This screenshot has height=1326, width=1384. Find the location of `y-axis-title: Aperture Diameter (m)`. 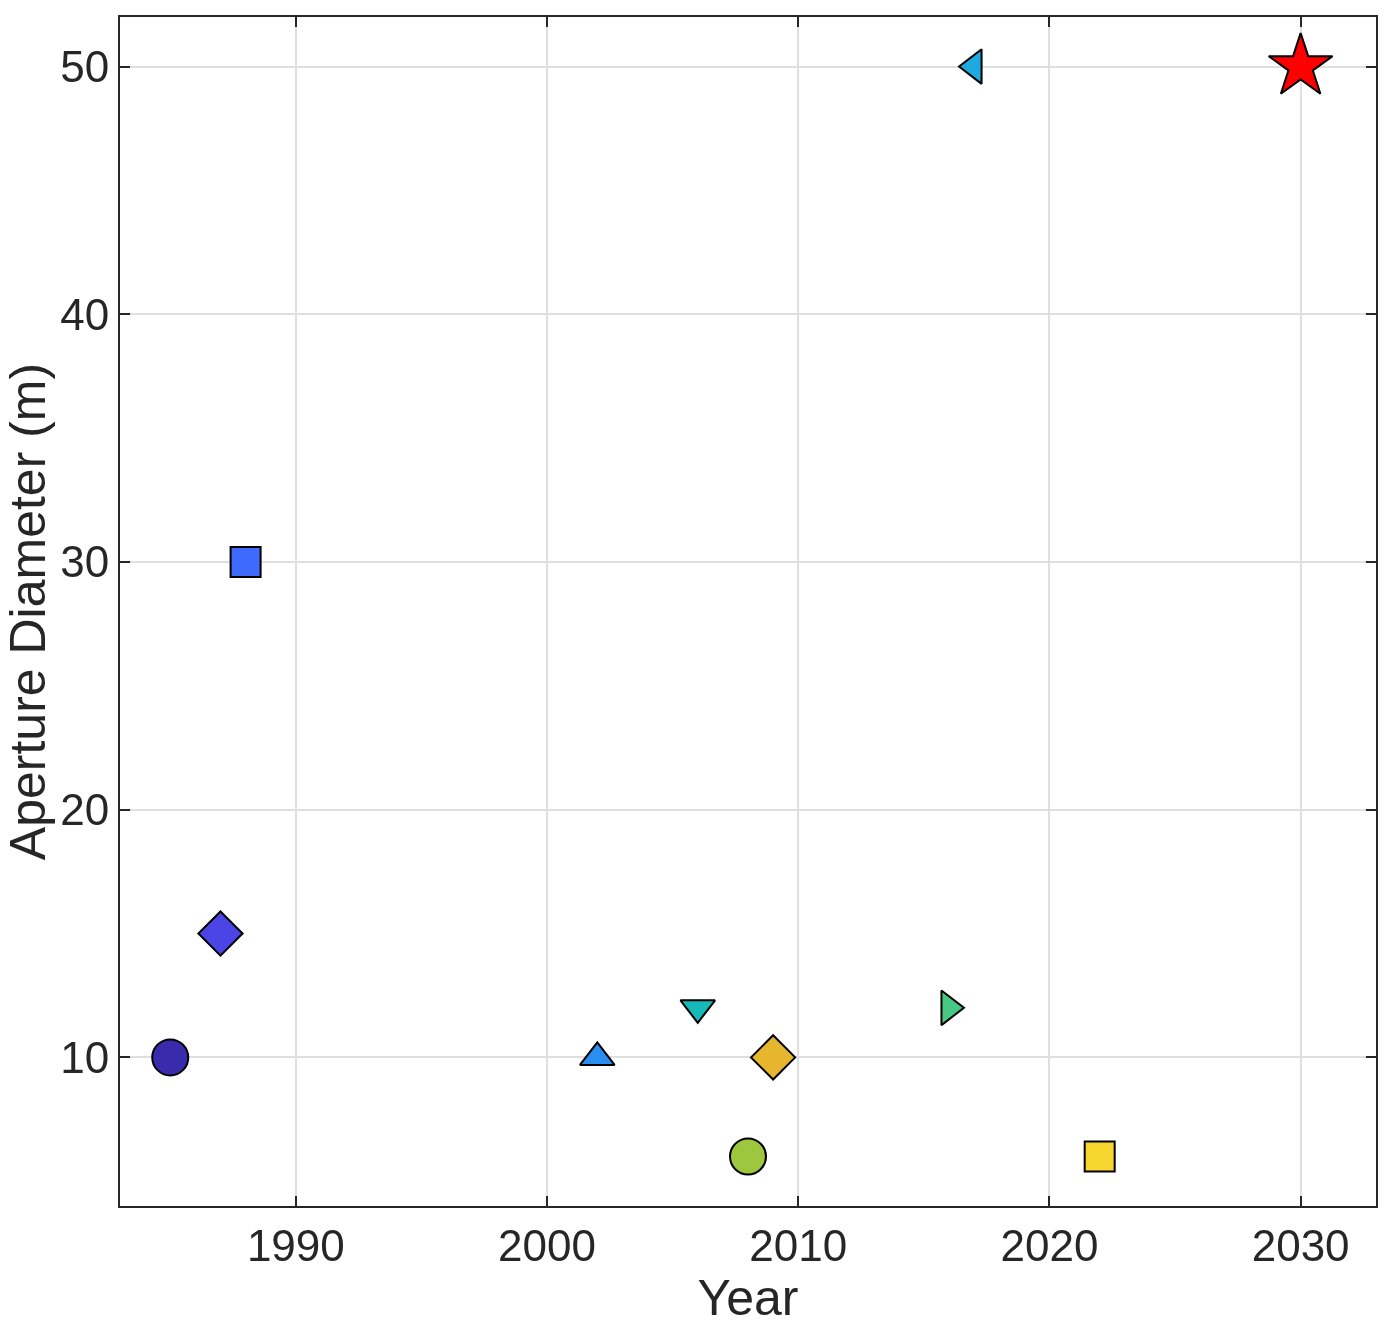

y-axis-title: Aperture Diameter (m) is located at coordinates (28, 611).